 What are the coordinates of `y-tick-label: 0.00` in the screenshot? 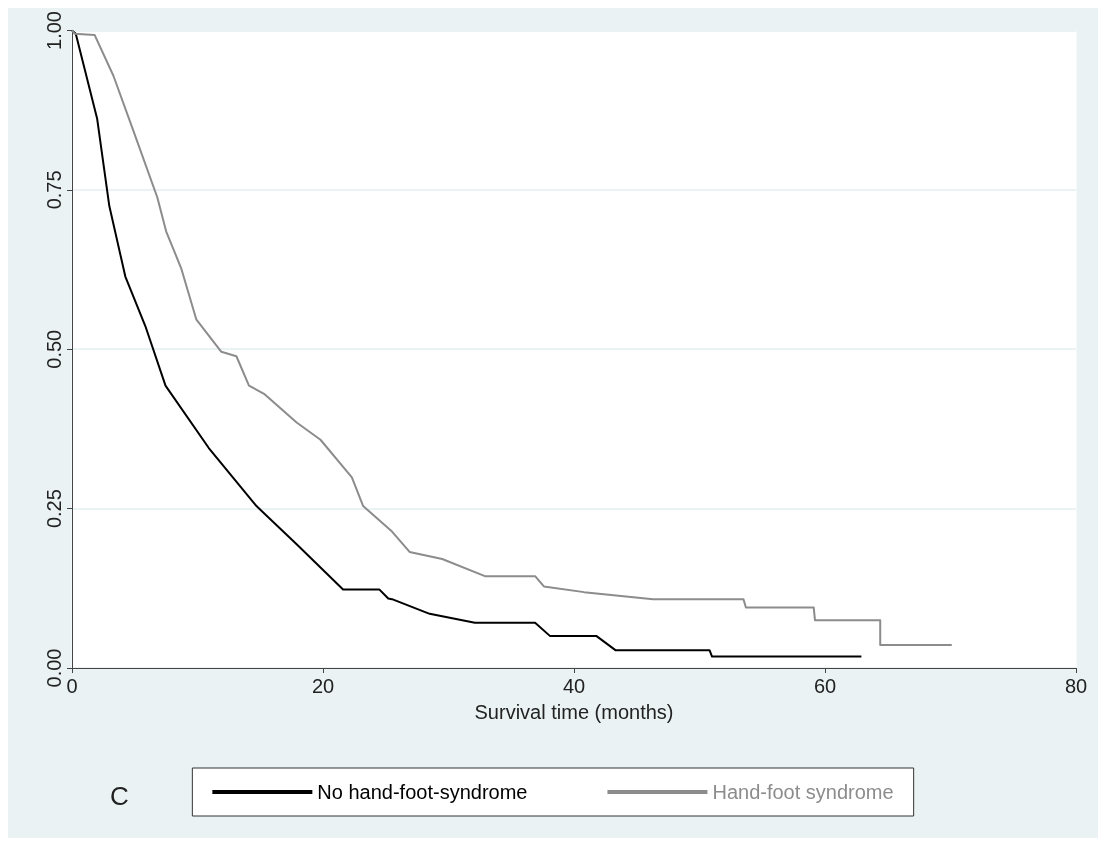 It's located at (54, 668).